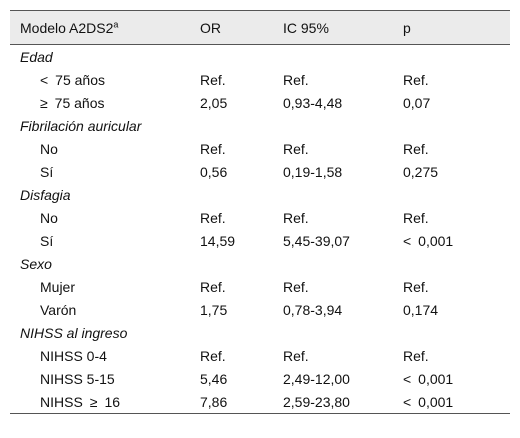  What do you see at coordinates (36, 263) in the screenshot?
I see `group-label: Sexo` at bounding box center [36, 263].